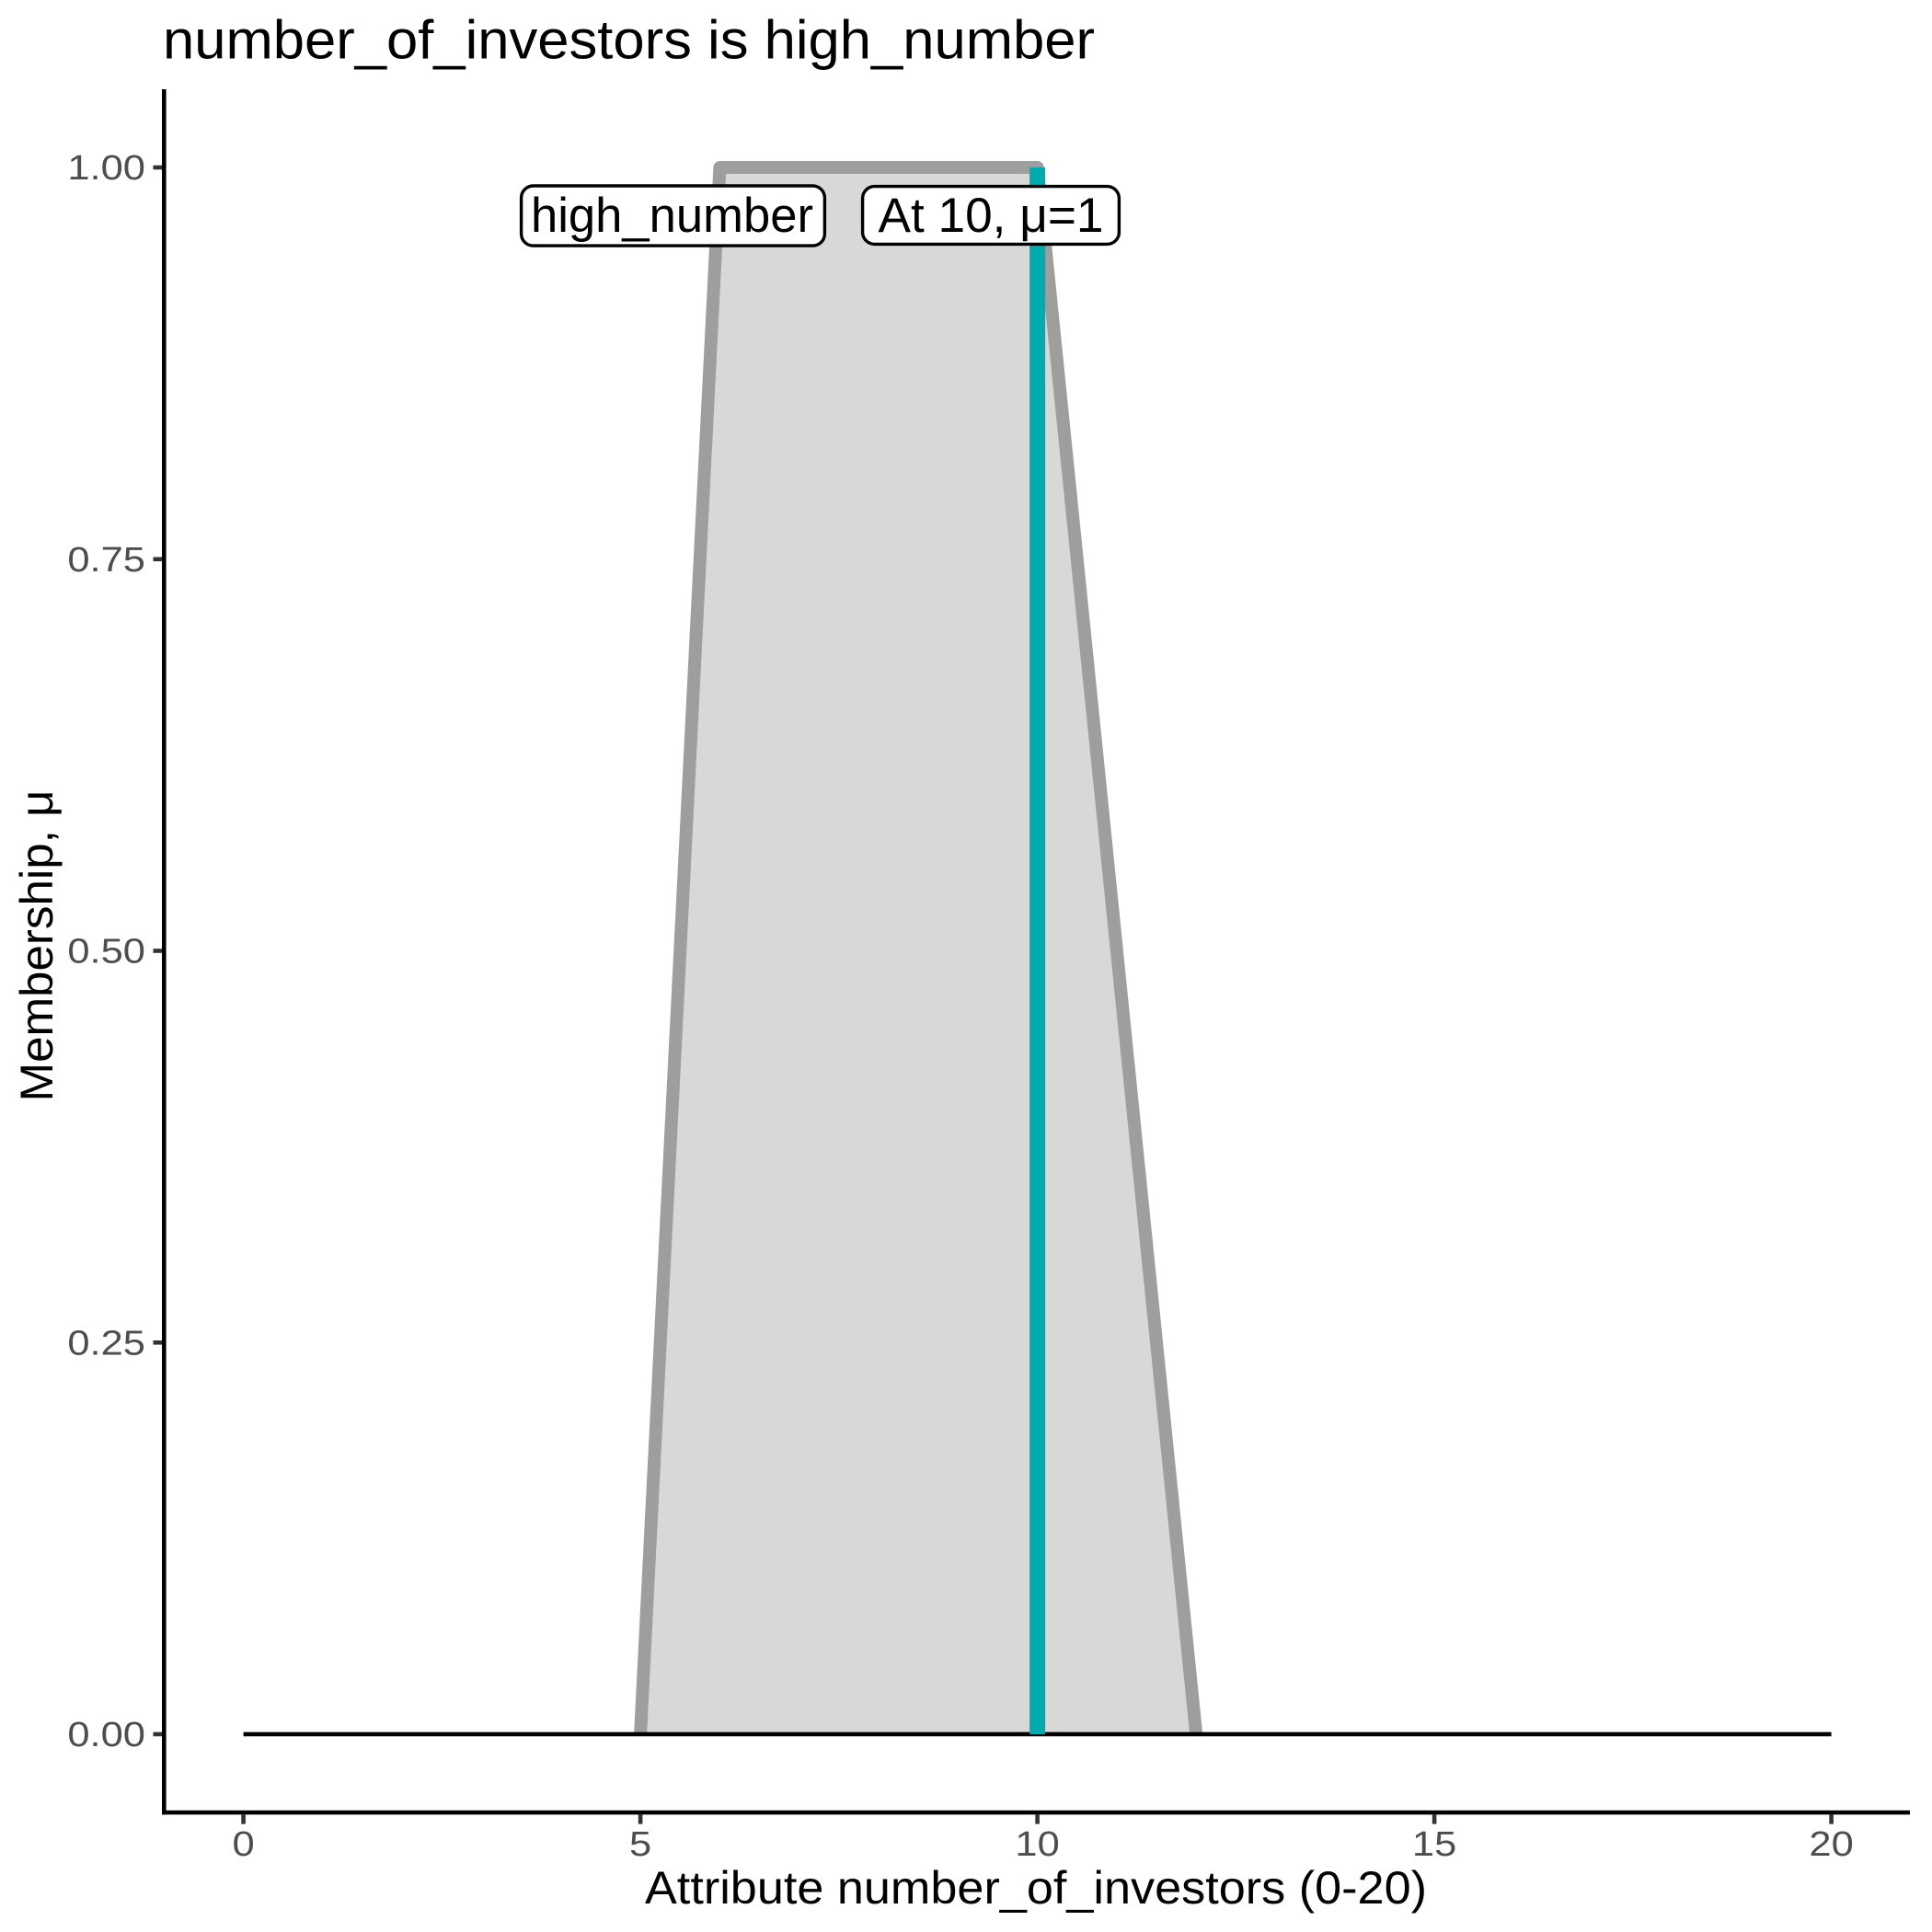 This screenshot has width=1932, height=1932. I want to click on svg-text: 0, so click(244, 1844).